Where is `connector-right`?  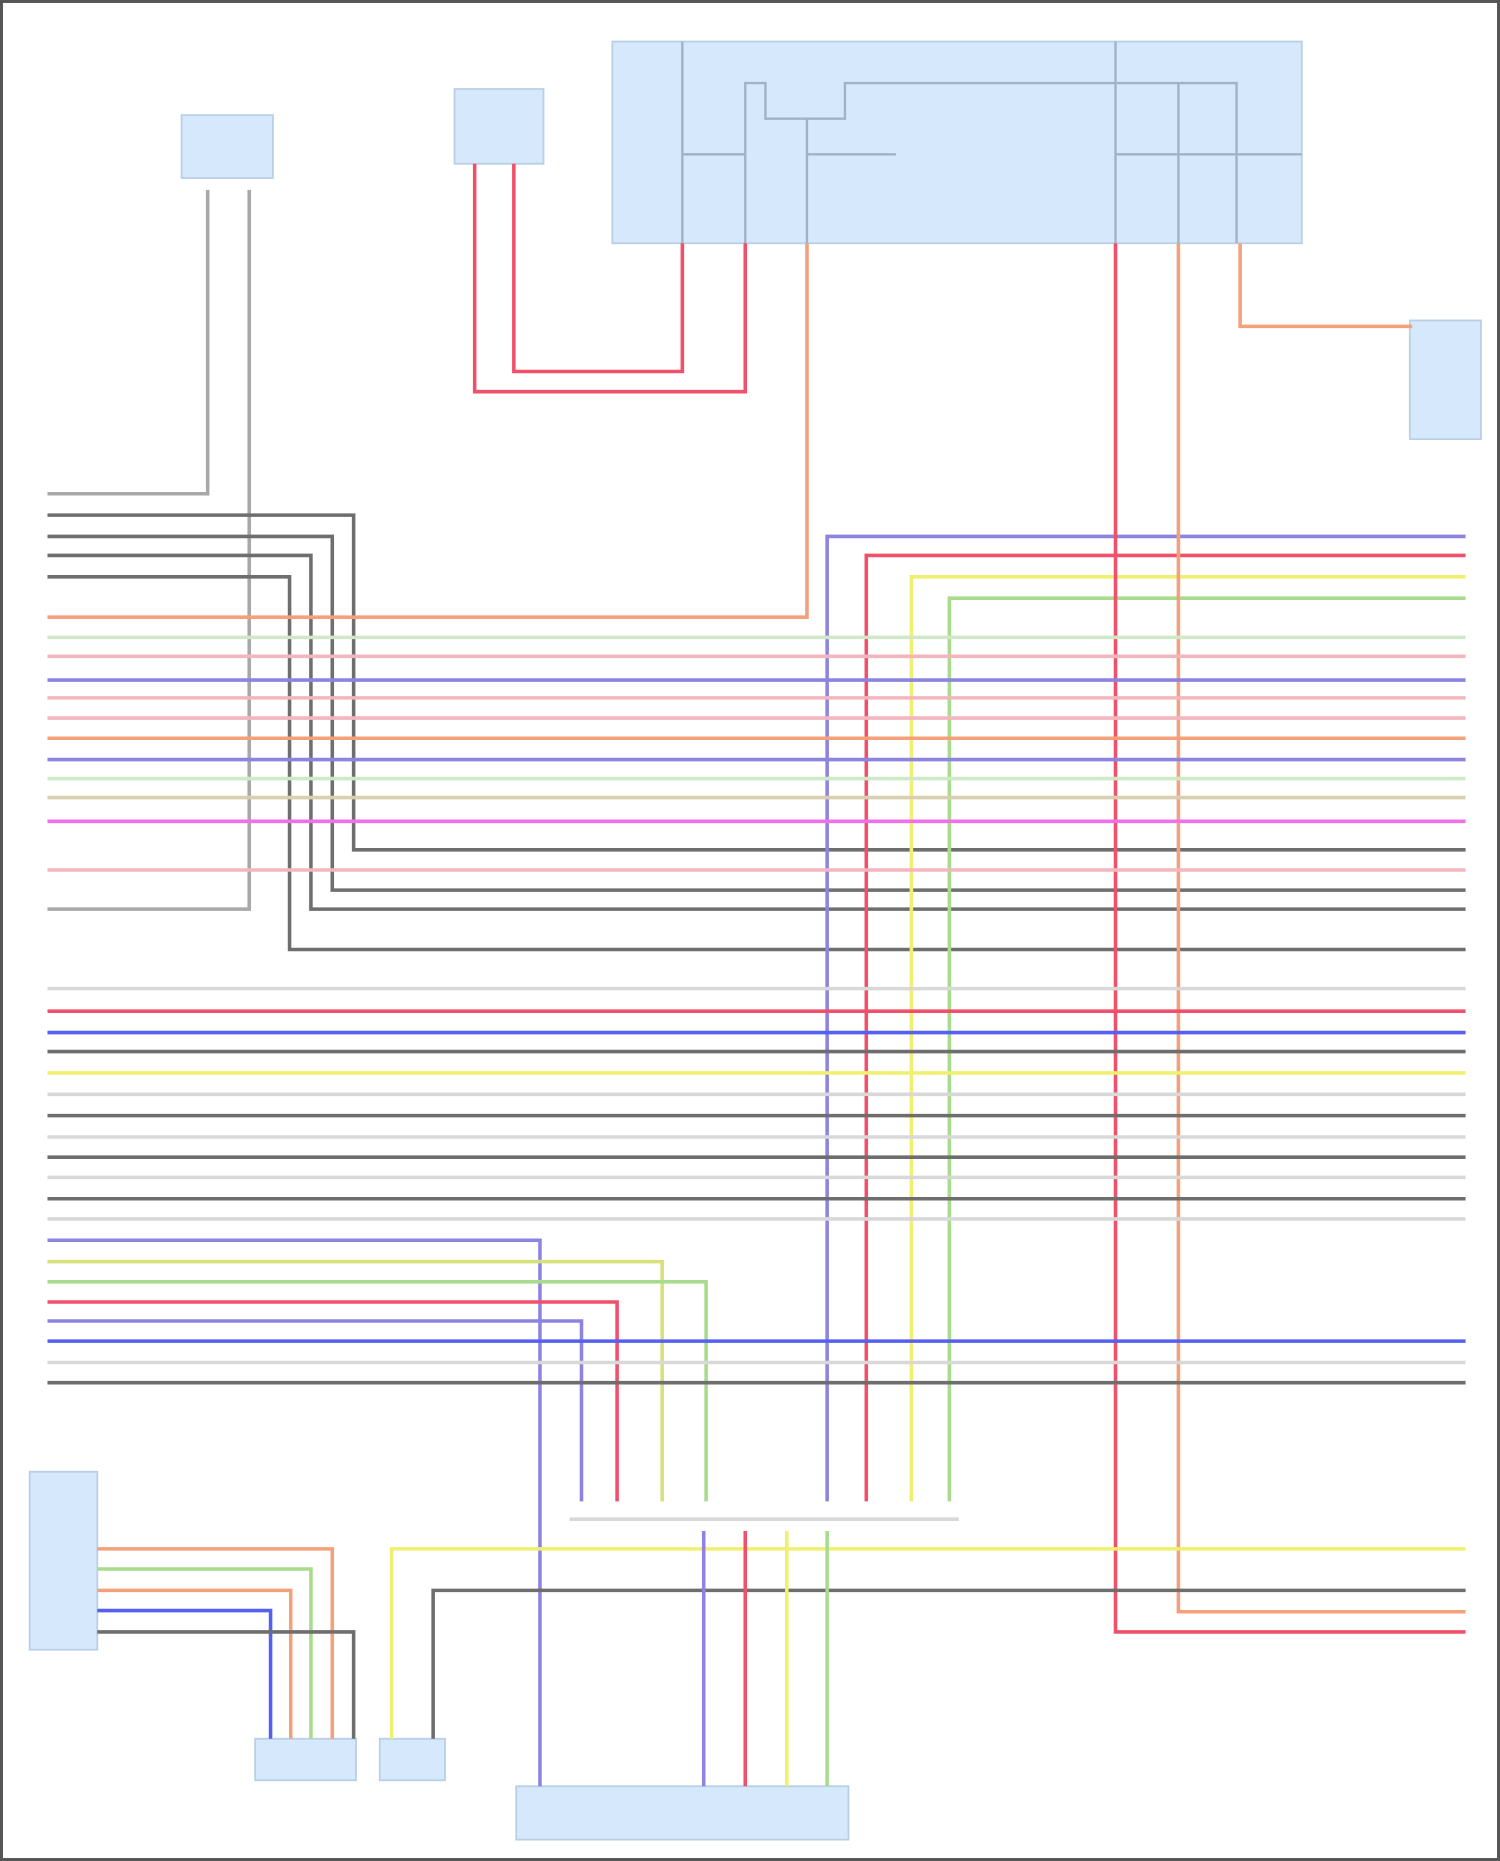 connector-right is located at coordinates (412, 1759).